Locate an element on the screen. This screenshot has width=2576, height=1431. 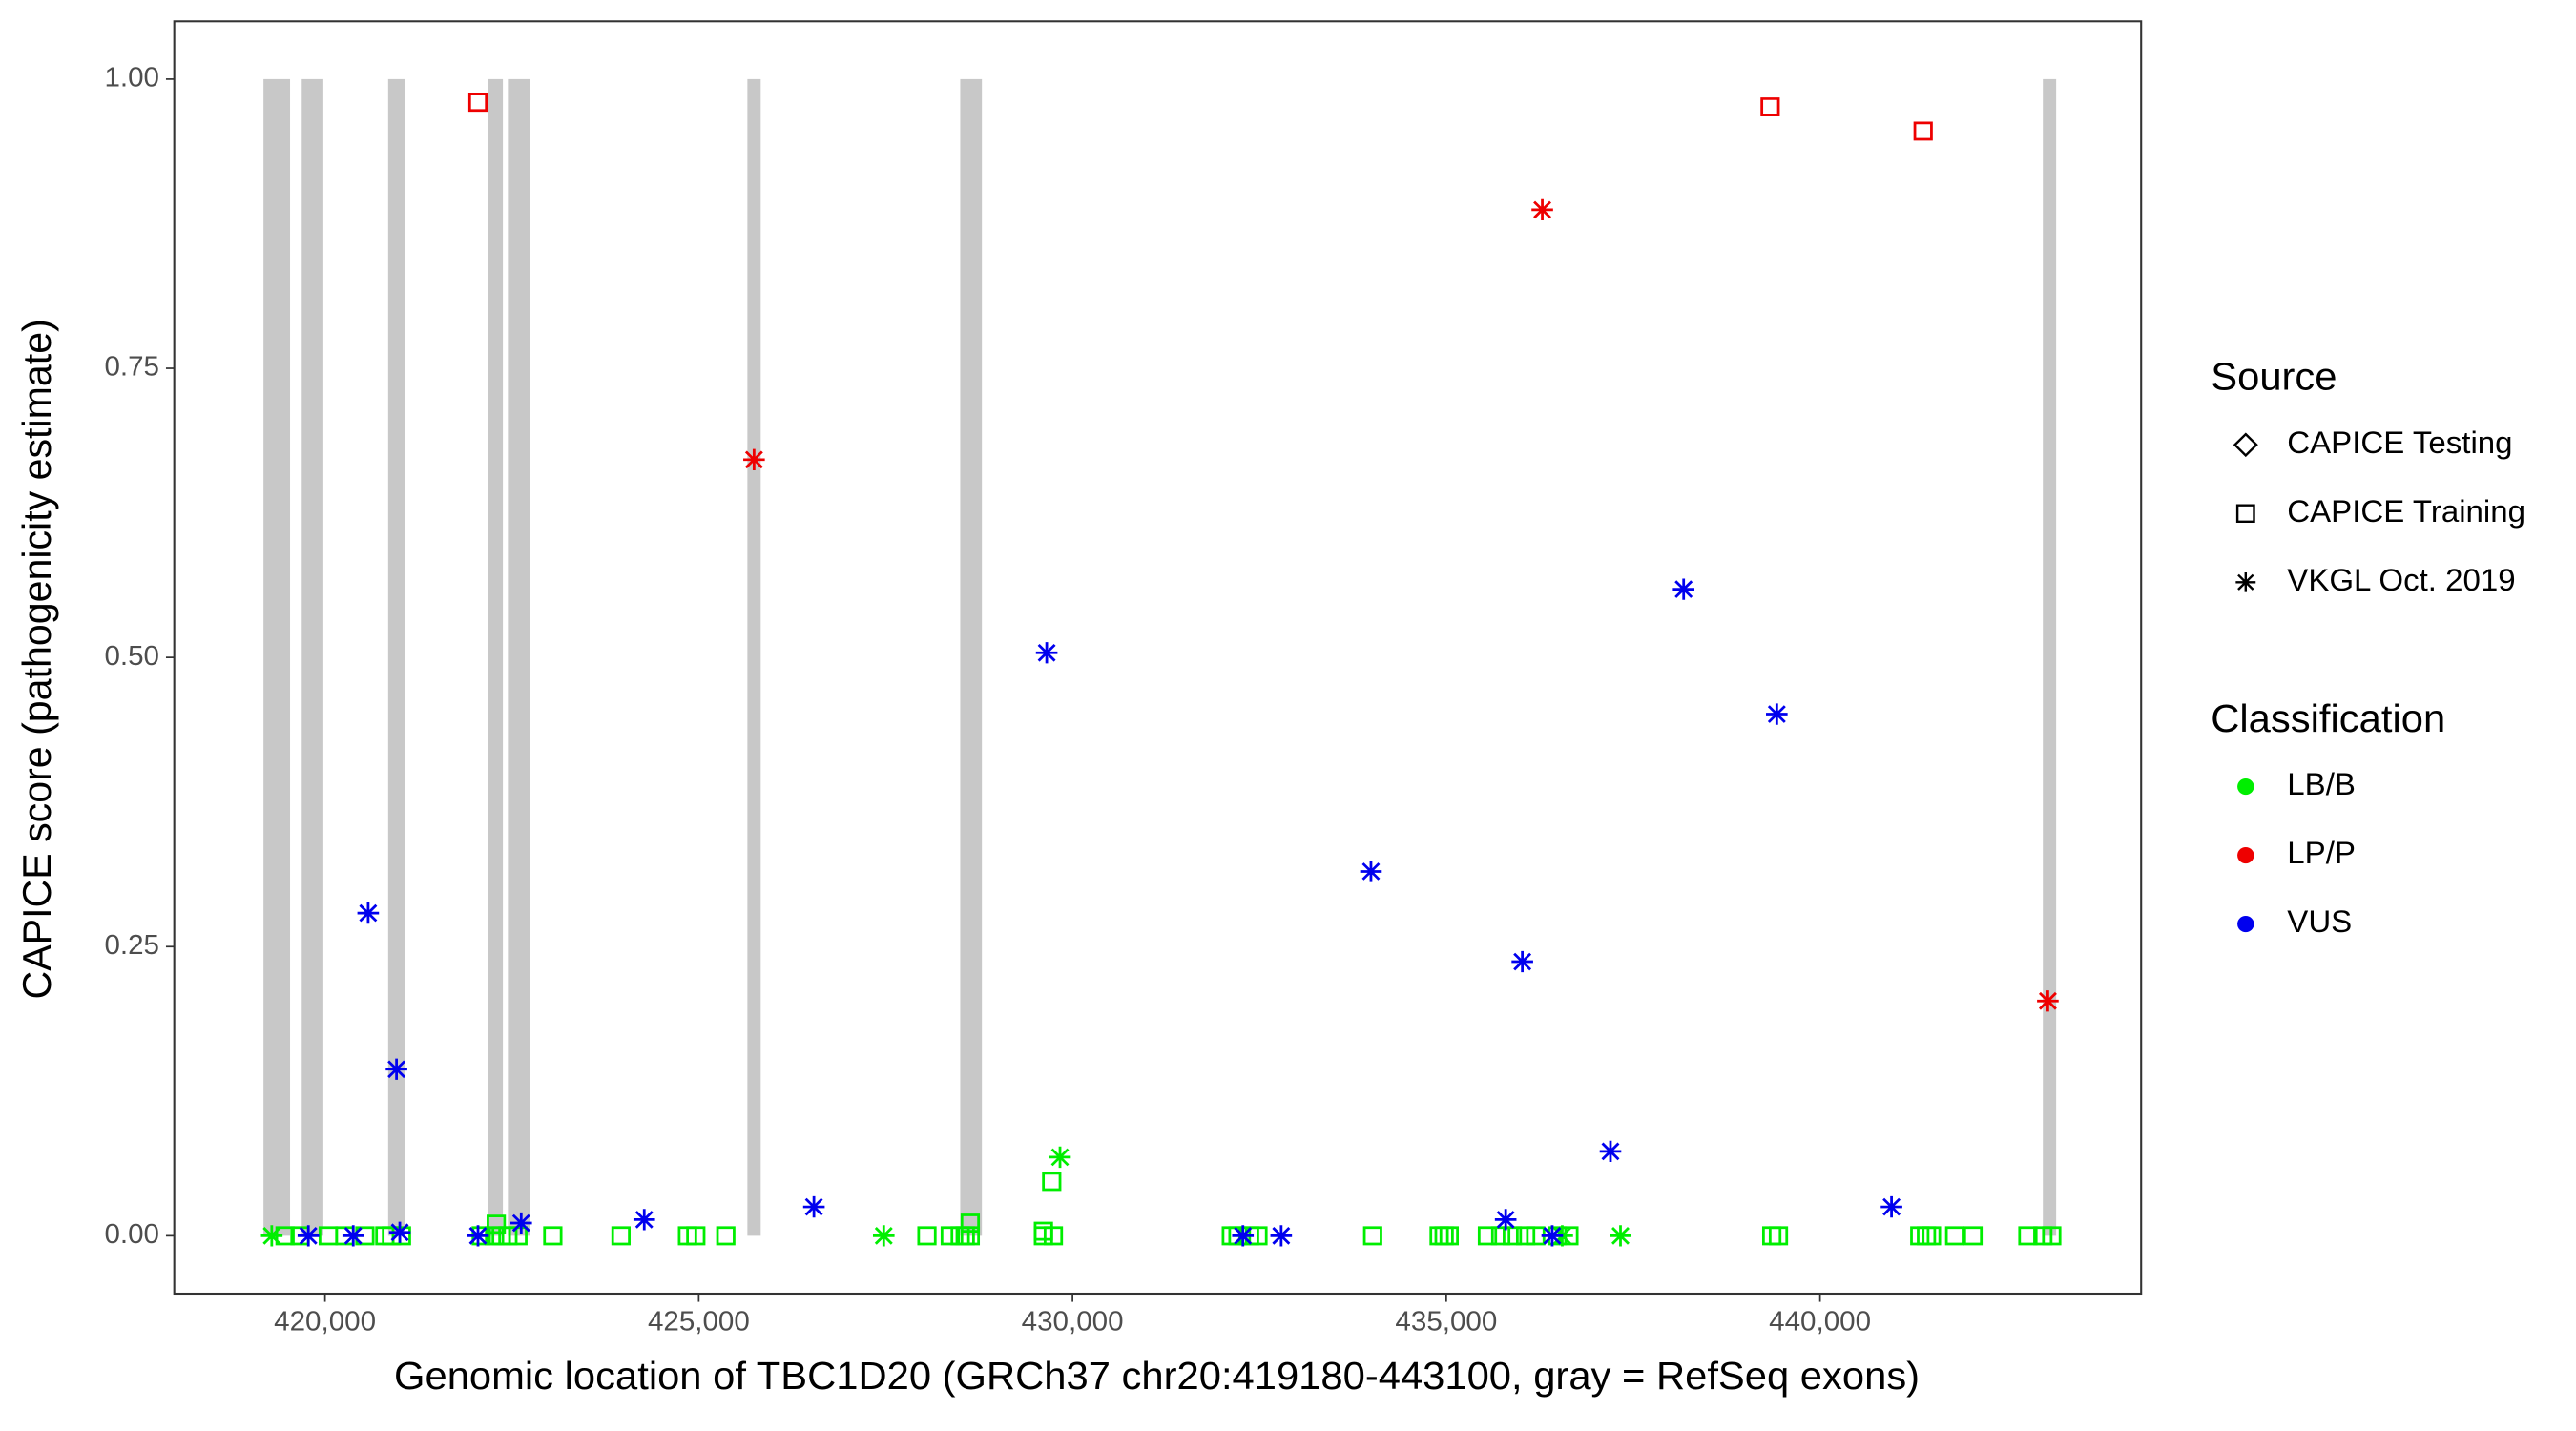
legend-label: VKGL Oct. 2019 is located at coordinates (2401, 579).